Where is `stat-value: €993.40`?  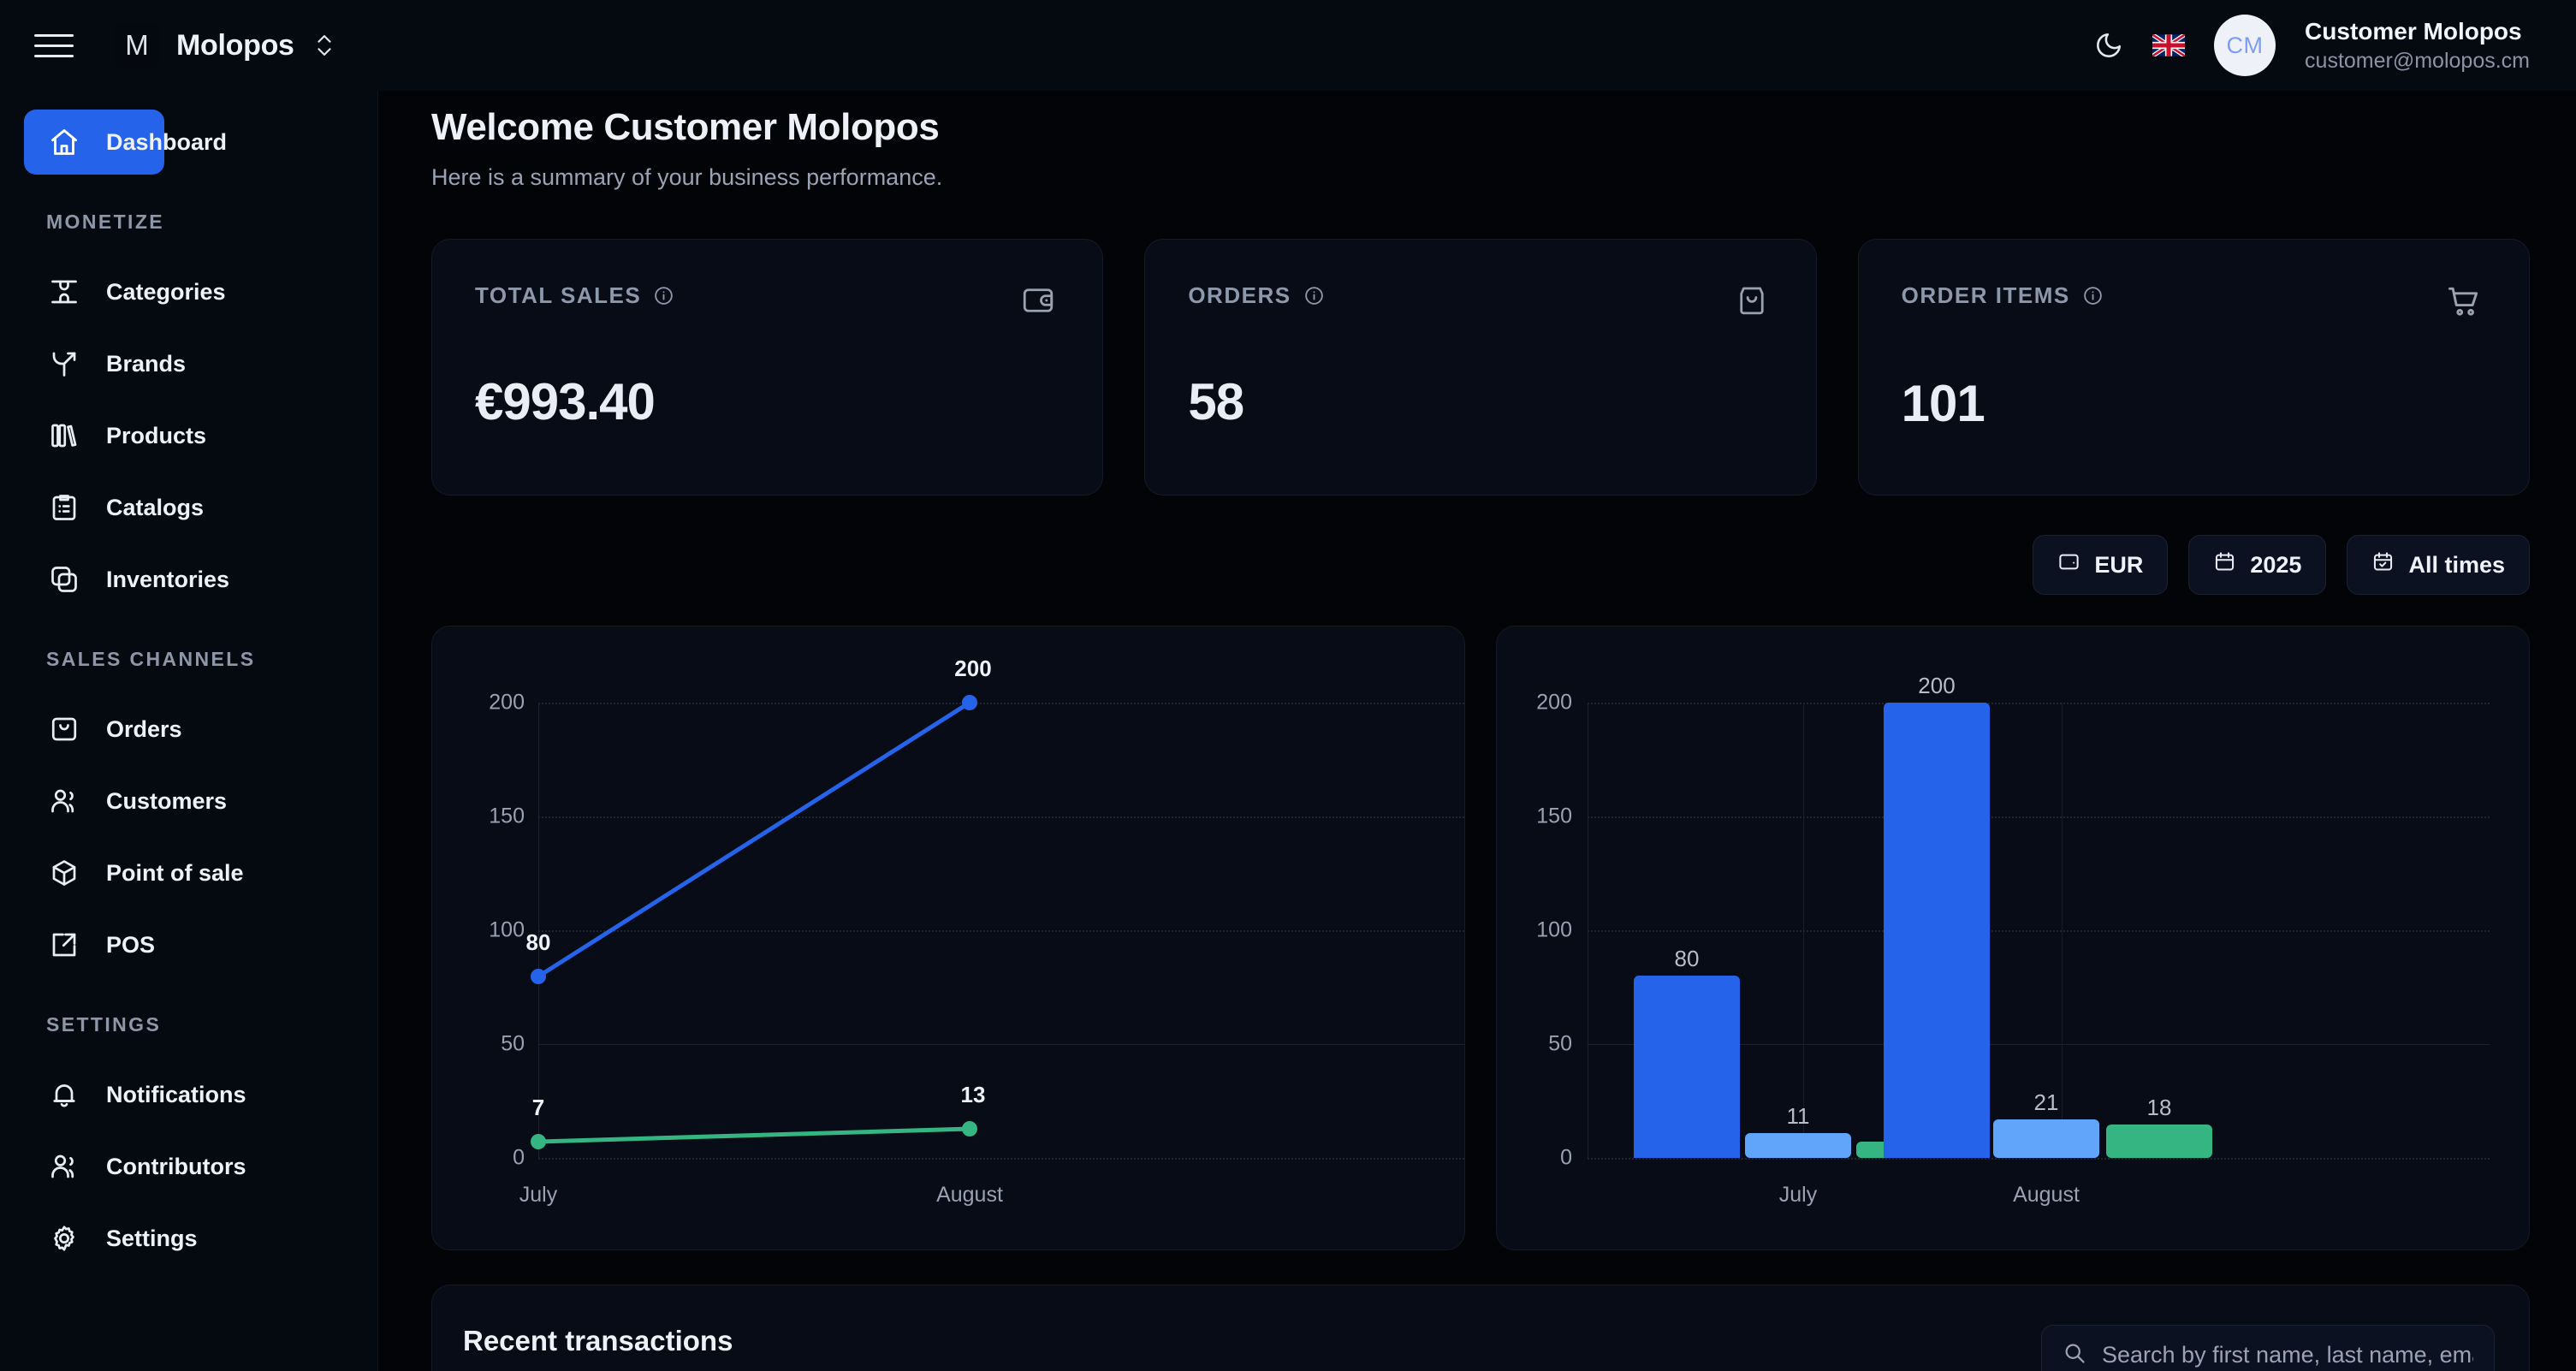
stat-value: €993.40 is located at coordinates (565, 401).